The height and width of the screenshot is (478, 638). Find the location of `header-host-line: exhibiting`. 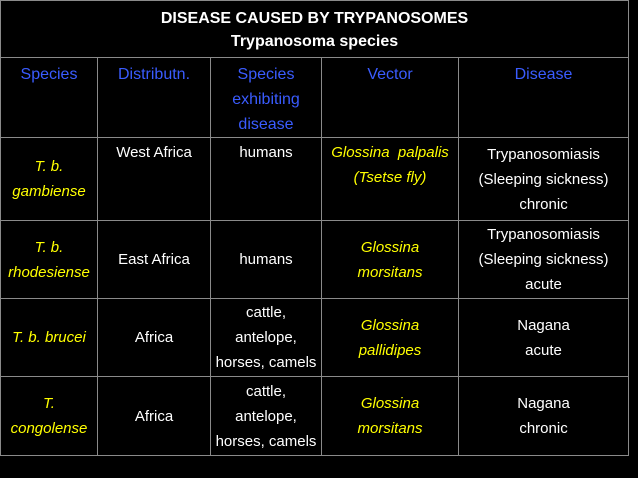

header-host-line: exhibiting is located at coordinates (266, 99).